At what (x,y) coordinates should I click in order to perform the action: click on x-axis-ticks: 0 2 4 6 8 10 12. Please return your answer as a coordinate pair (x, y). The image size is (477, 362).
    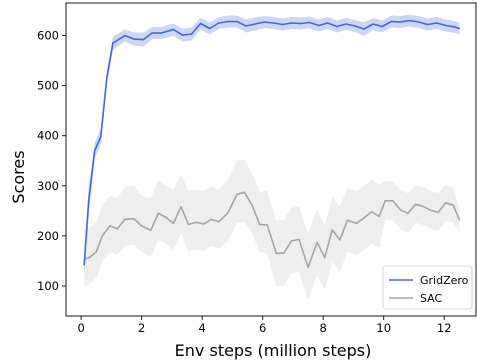
    Looking at the image, I should click on (264, 325).